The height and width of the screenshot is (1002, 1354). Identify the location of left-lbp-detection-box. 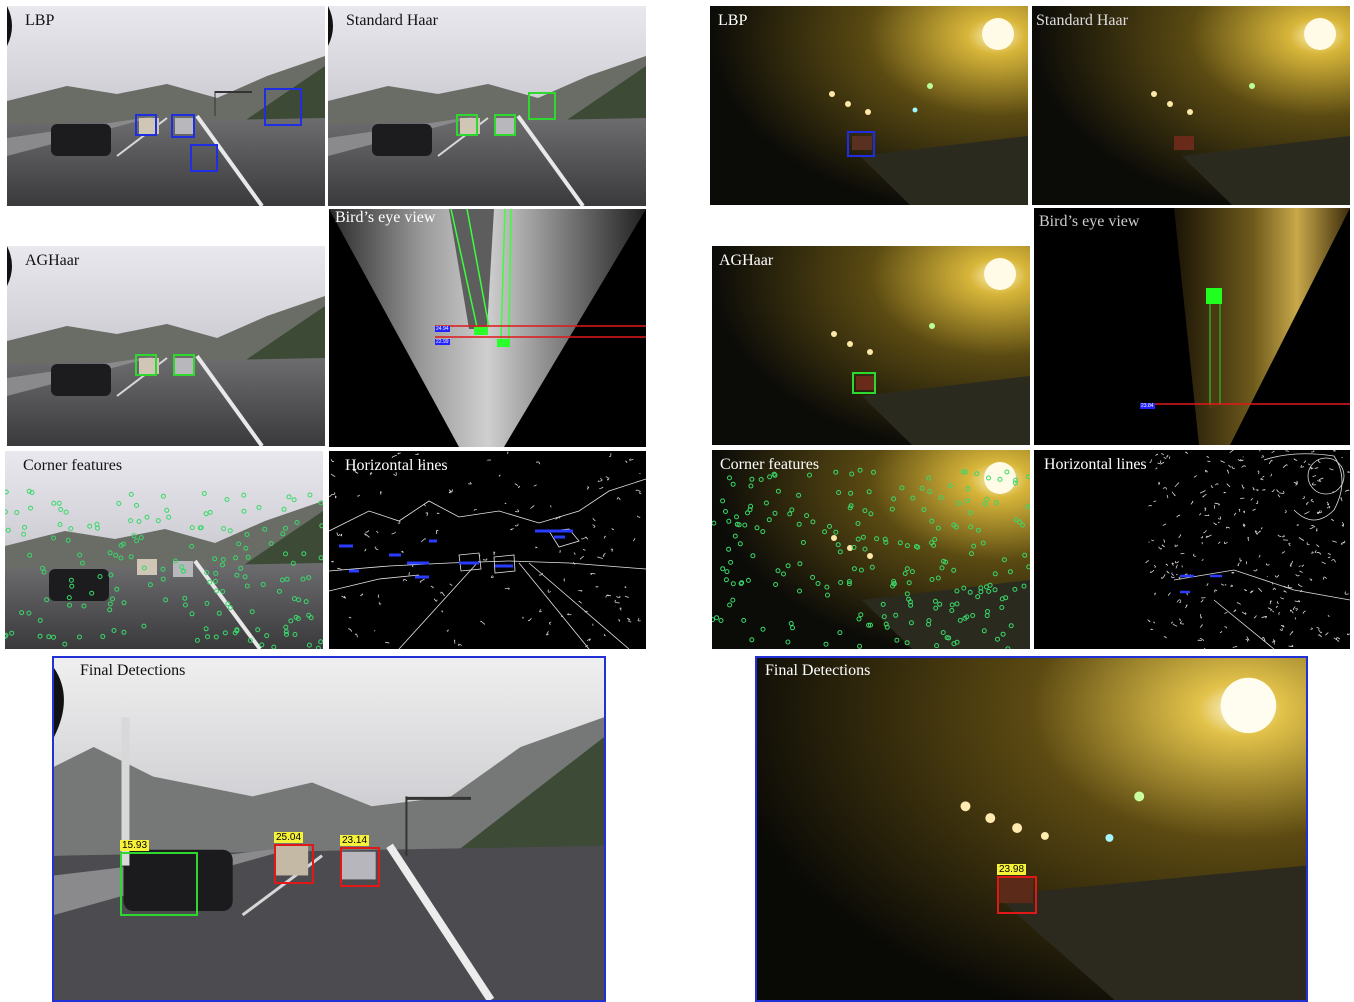
(146, 125).